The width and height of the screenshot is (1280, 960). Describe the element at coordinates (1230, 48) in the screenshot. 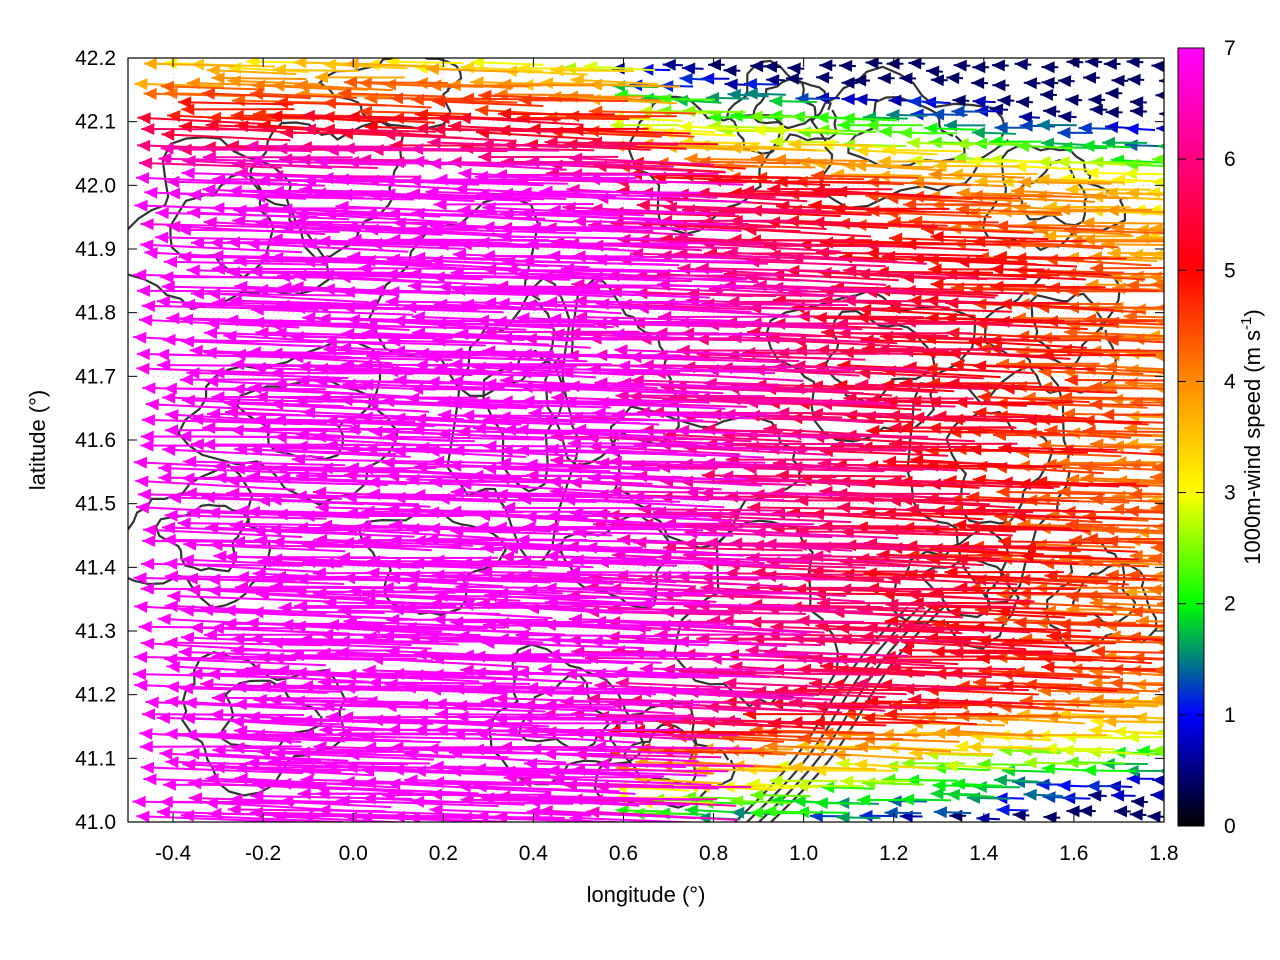

I see `colorbar-tick-label: 7` at that location.